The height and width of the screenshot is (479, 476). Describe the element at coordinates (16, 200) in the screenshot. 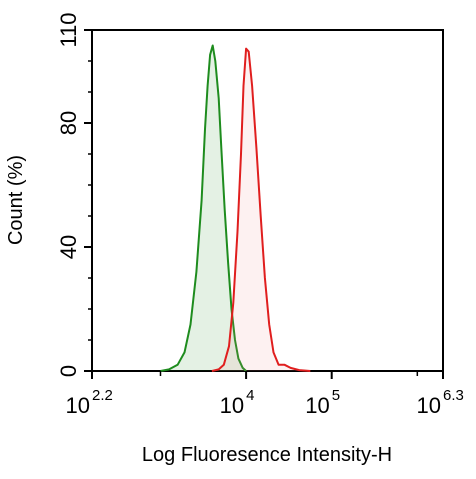

I see `y-axis-title: Count (%)` at that location.